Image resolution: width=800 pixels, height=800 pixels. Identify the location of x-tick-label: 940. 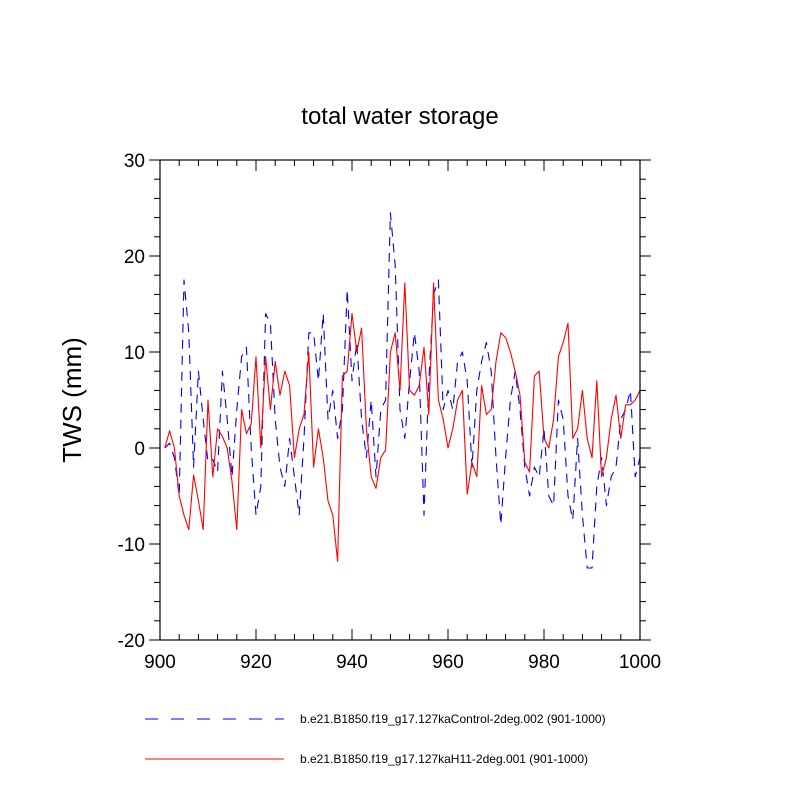
(352, 662).